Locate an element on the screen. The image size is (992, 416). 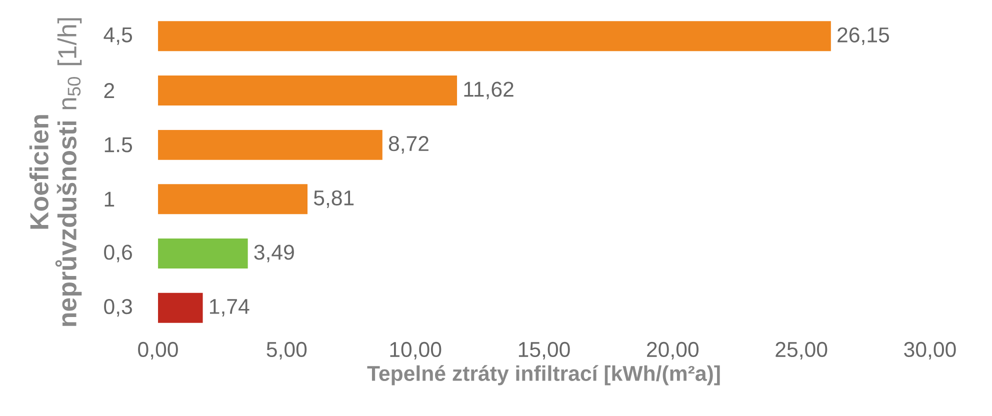
y-axis-title: Koeficien neprůvzdušnosti n$_{50}$ [1/h] is located at coordinates (55, 172).